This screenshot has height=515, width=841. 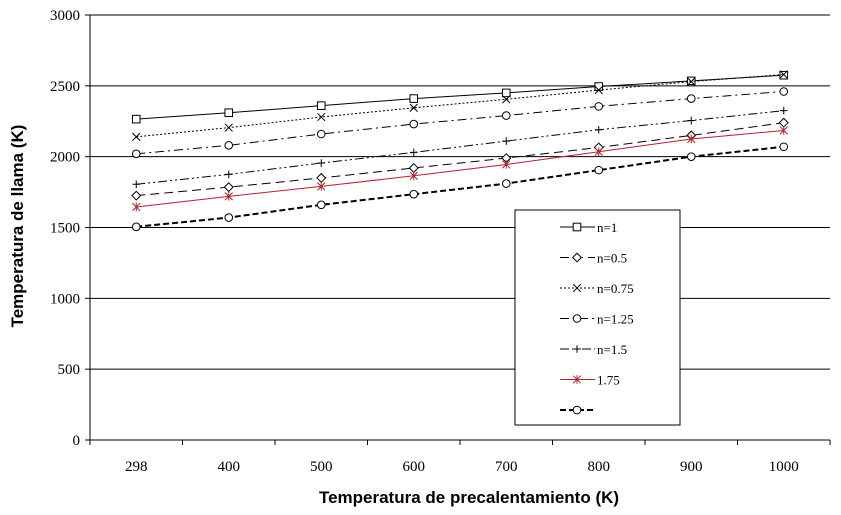 I want to click on legend-label: n=1.25, so click(x=615, y=319).